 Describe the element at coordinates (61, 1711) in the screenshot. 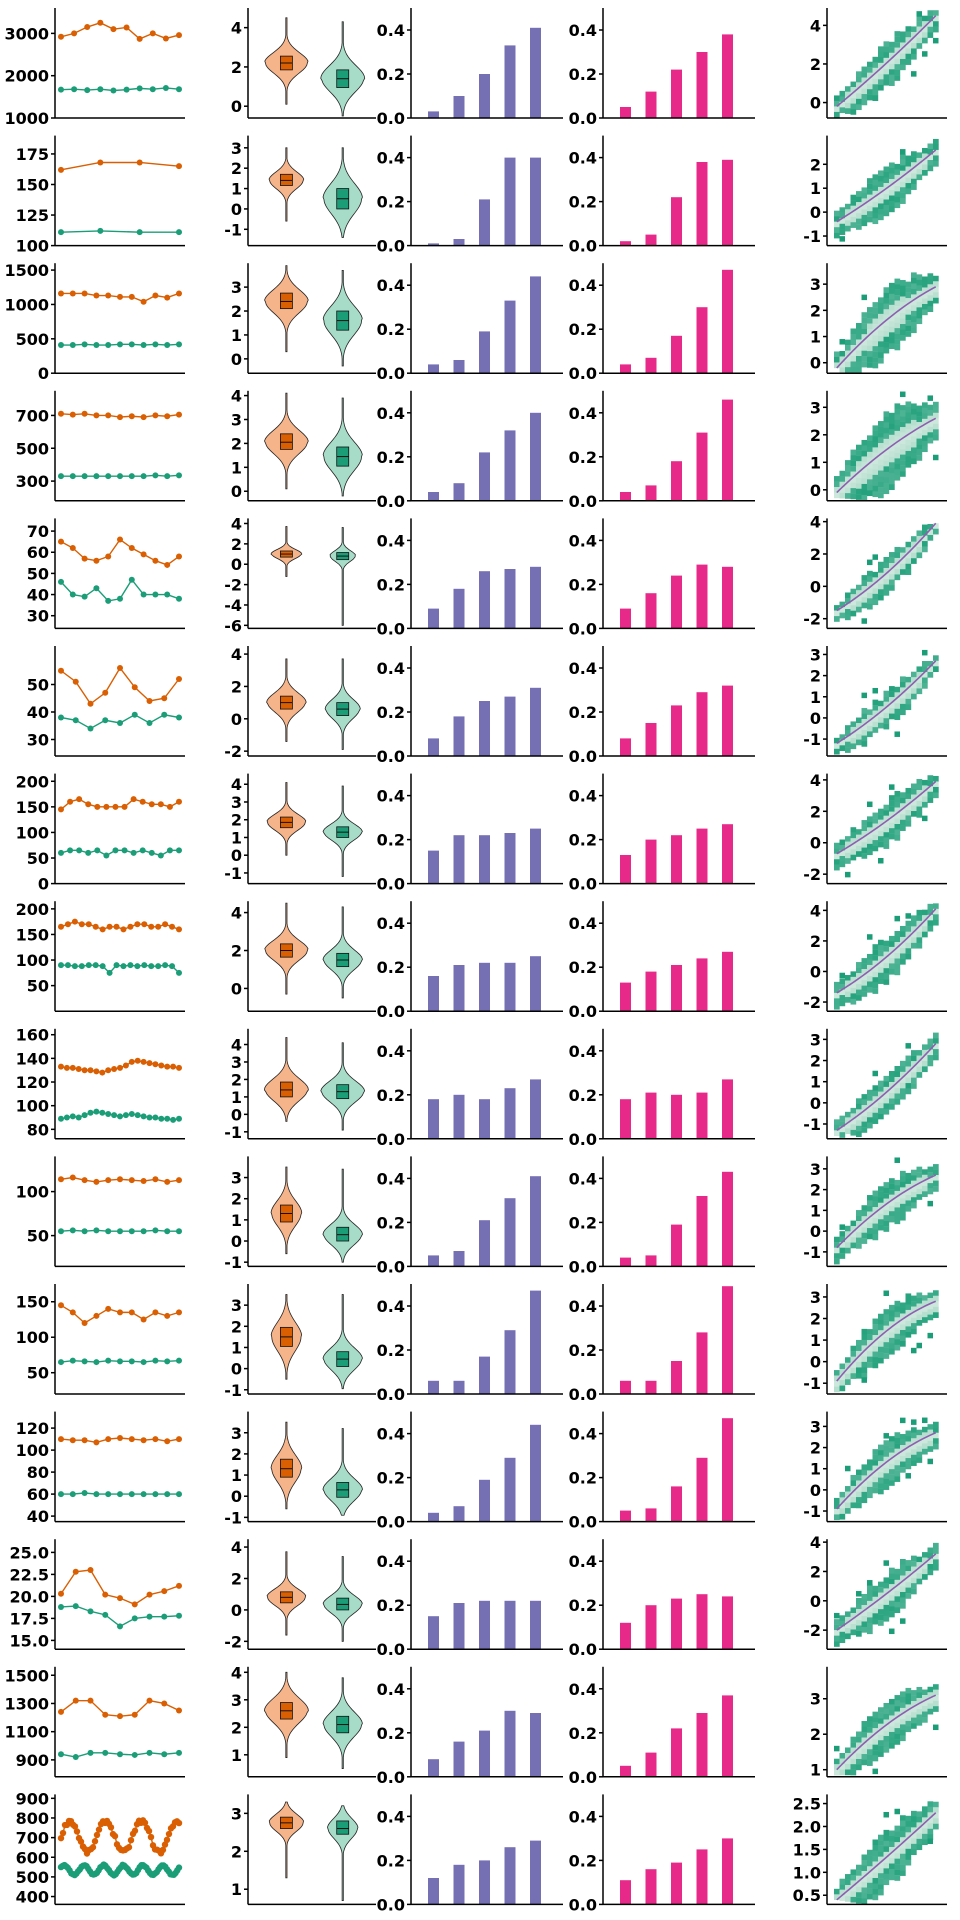

I see `row-14-col-1-series-1-point` at that location.